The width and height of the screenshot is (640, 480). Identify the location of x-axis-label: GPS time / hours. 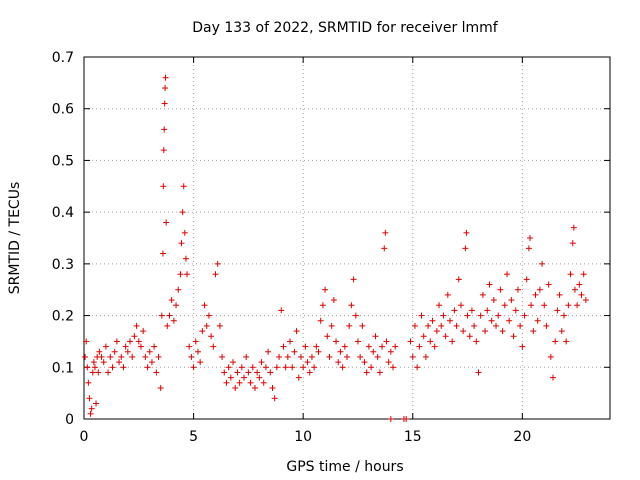
(344, 467).